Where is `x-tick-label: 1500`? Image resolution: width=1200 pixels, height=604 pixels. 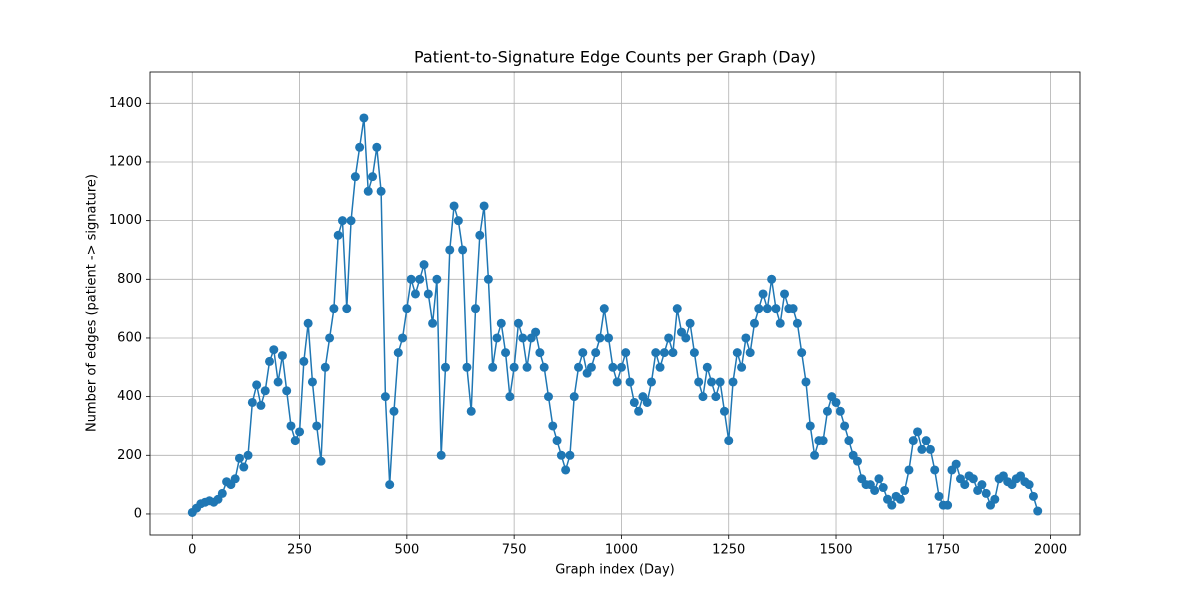 x-tick-label: 1500 is located at coordinates (835, 550).